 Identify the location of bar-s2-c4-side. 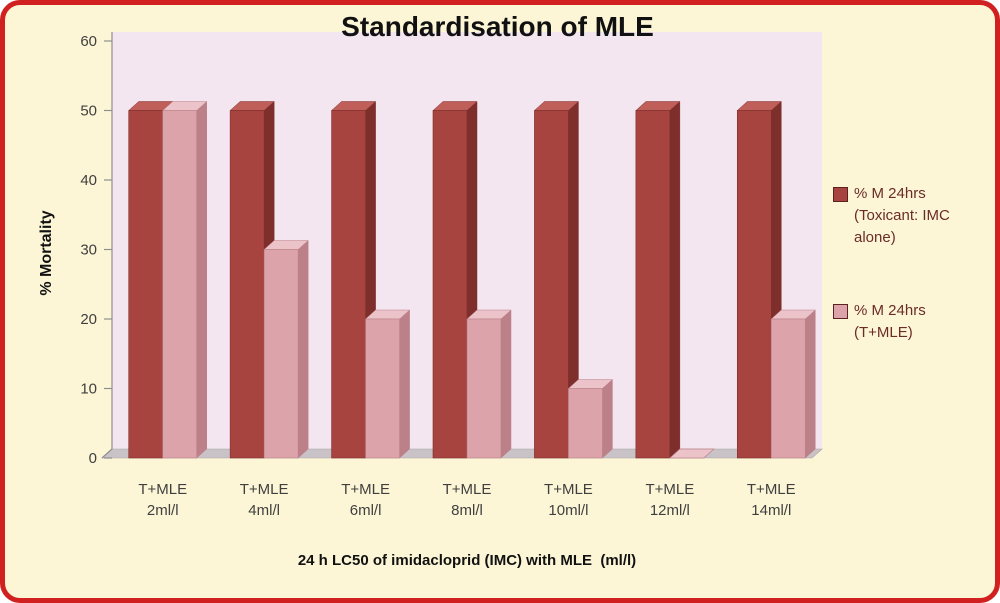
(506, 384).